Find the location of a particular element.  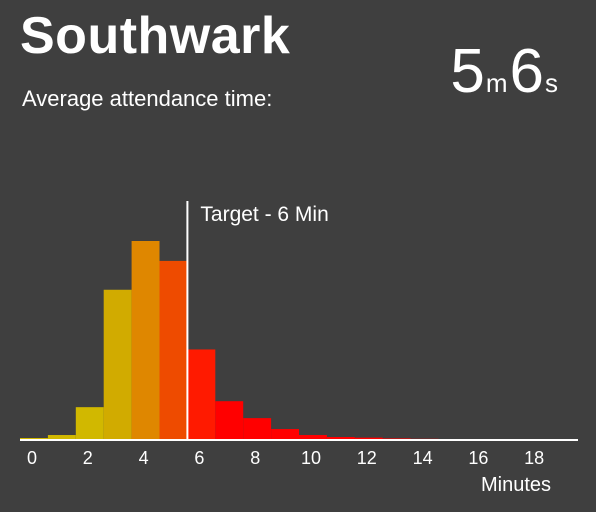

seconds-unit: s is located at coordinates (551, 83).